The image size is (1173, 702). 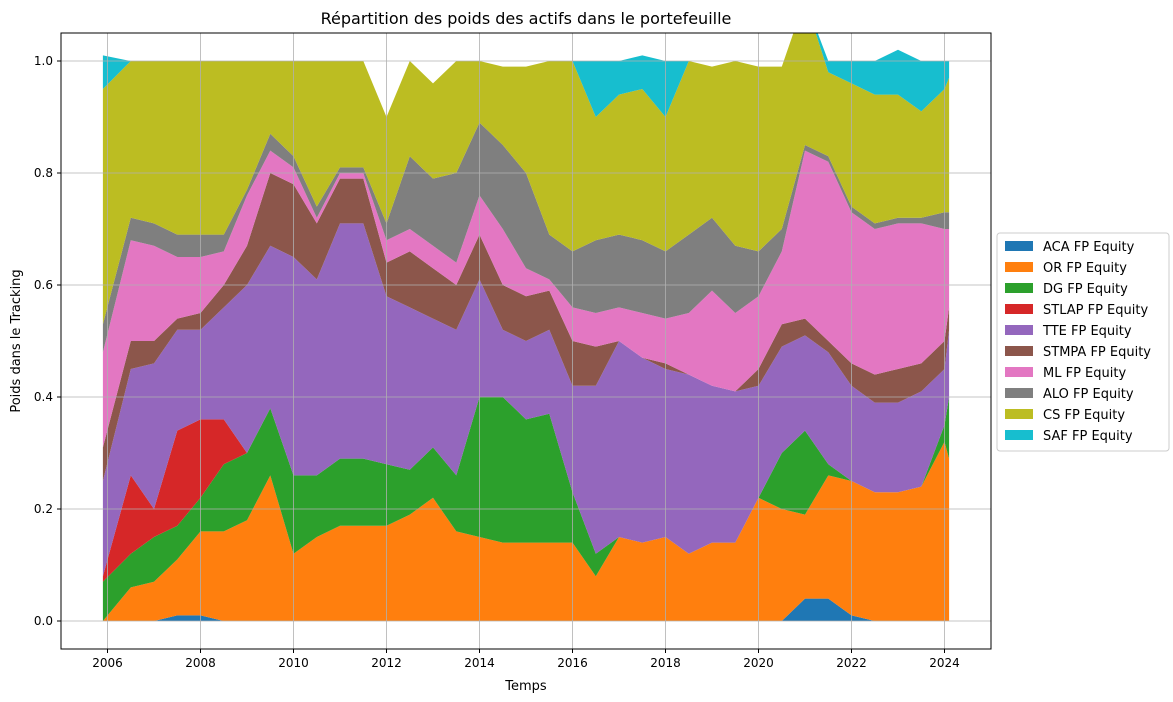 I want to click on x-tick-label: 2012, so click(x=386, y=663).